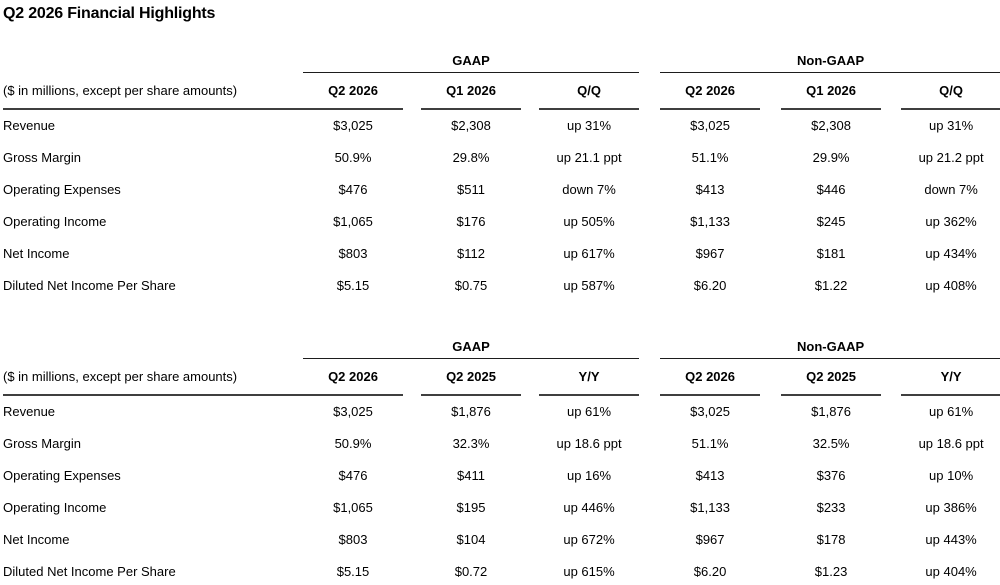 Image resolution: width=1000 pixels, height=585 pixels. Describe the element at coordinates (471, 507) in the screenshot. I see `cell-value: $195` at that location.